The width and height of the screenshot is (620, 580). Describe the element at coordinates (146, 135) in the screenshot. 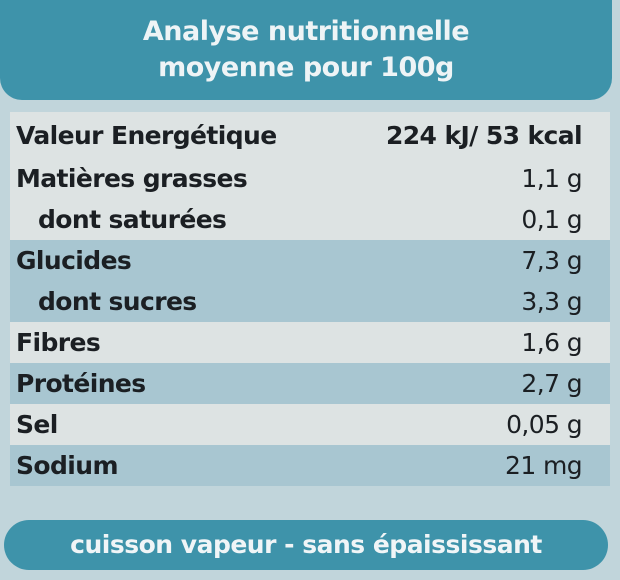

I see `row-label: Valeur Energétique` at that location.